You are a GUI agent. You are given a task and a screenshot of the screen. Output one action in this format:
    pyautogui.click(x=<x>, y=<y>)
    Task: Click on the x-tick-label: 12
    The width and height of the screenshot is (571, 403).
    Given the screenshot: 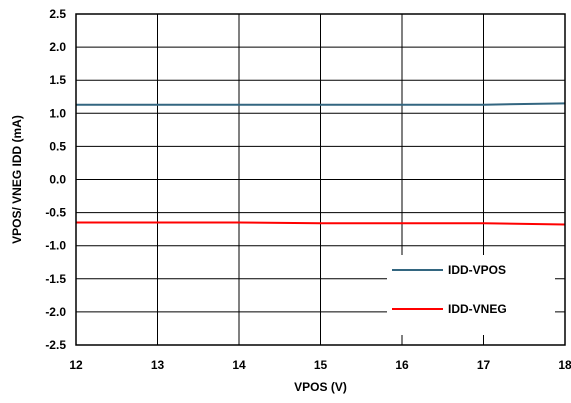 What is the action you would take?
    pyautogui.click(x=76, y=365)
    